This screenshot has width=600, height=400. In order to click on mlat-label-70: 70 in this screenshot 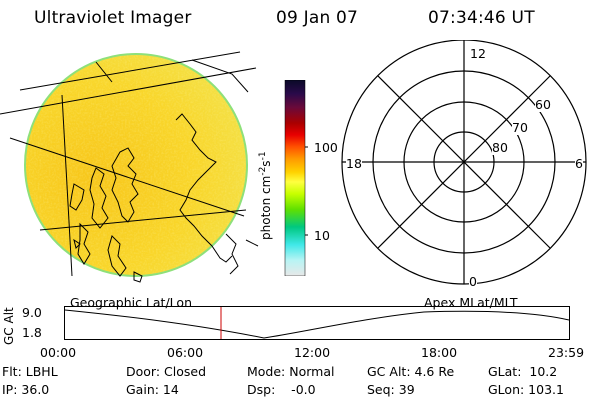, I will do `click(520, 127)`.